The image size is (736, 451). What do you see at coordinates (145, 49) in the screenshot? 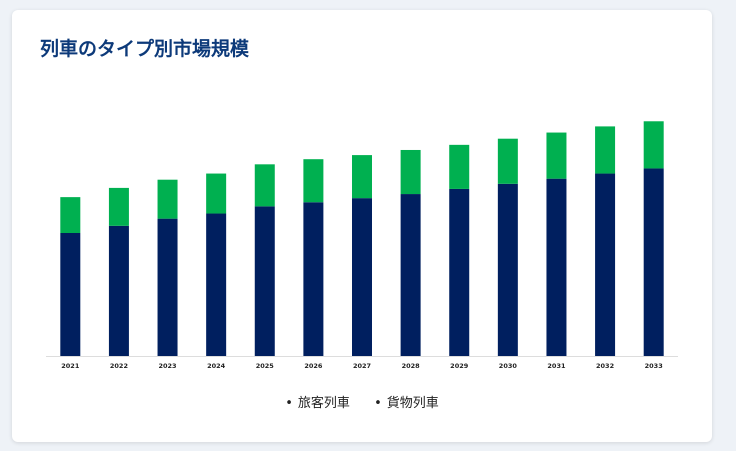
I see `chart-title: 列車のタイプ別市場規模` at bounding box center [145, 49].